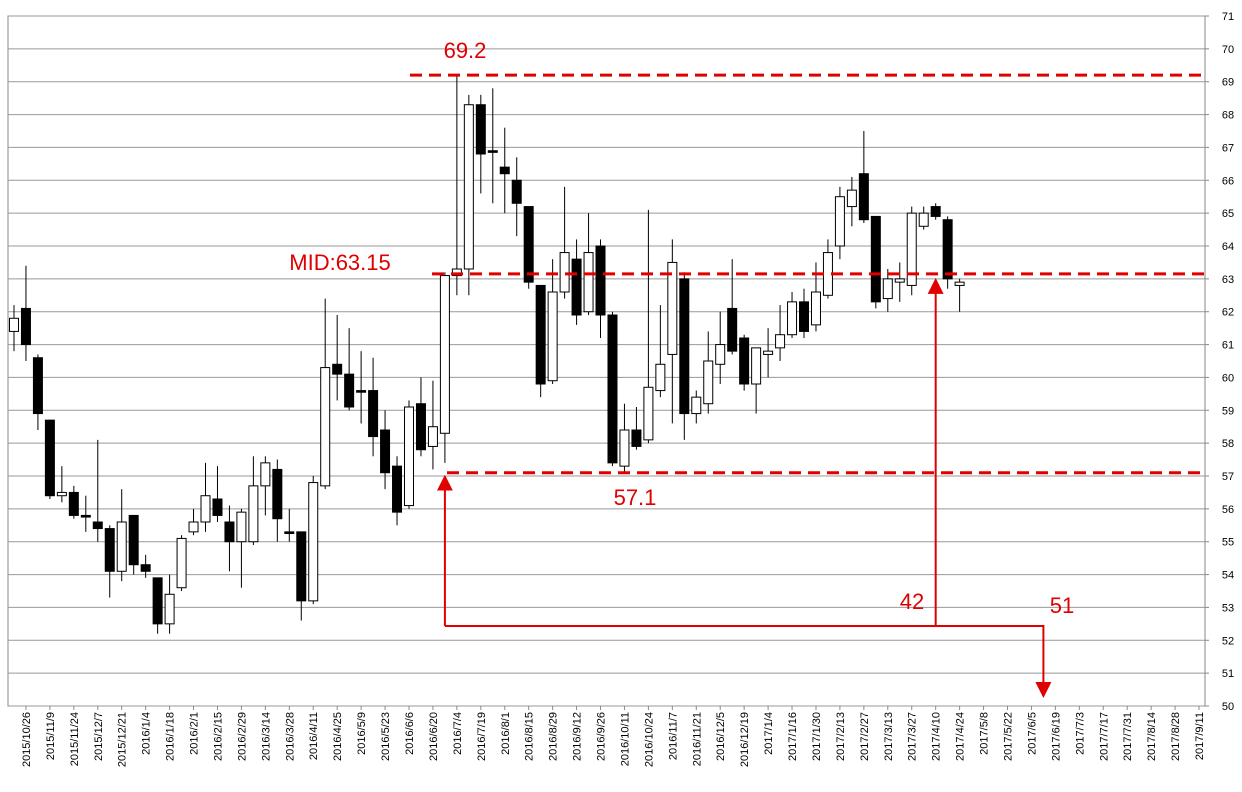 The height and width of the screenshot is (792, 1242). What do you see at coordinates (673, 736) in the screenshot?
I see `x-tick-label: 2016/11/7` at bounding box center [673, 736].